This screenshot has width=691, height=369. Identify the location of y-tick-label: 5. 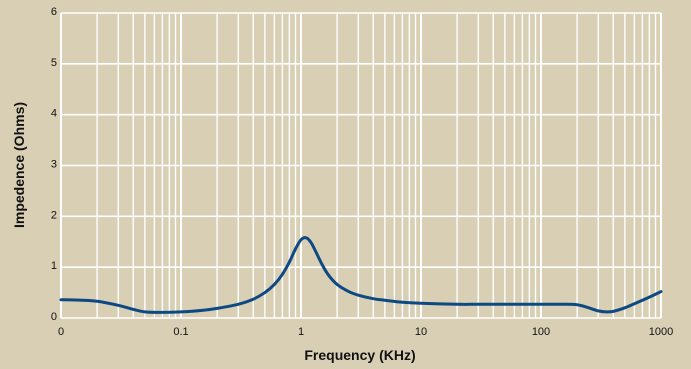
(54, 63).